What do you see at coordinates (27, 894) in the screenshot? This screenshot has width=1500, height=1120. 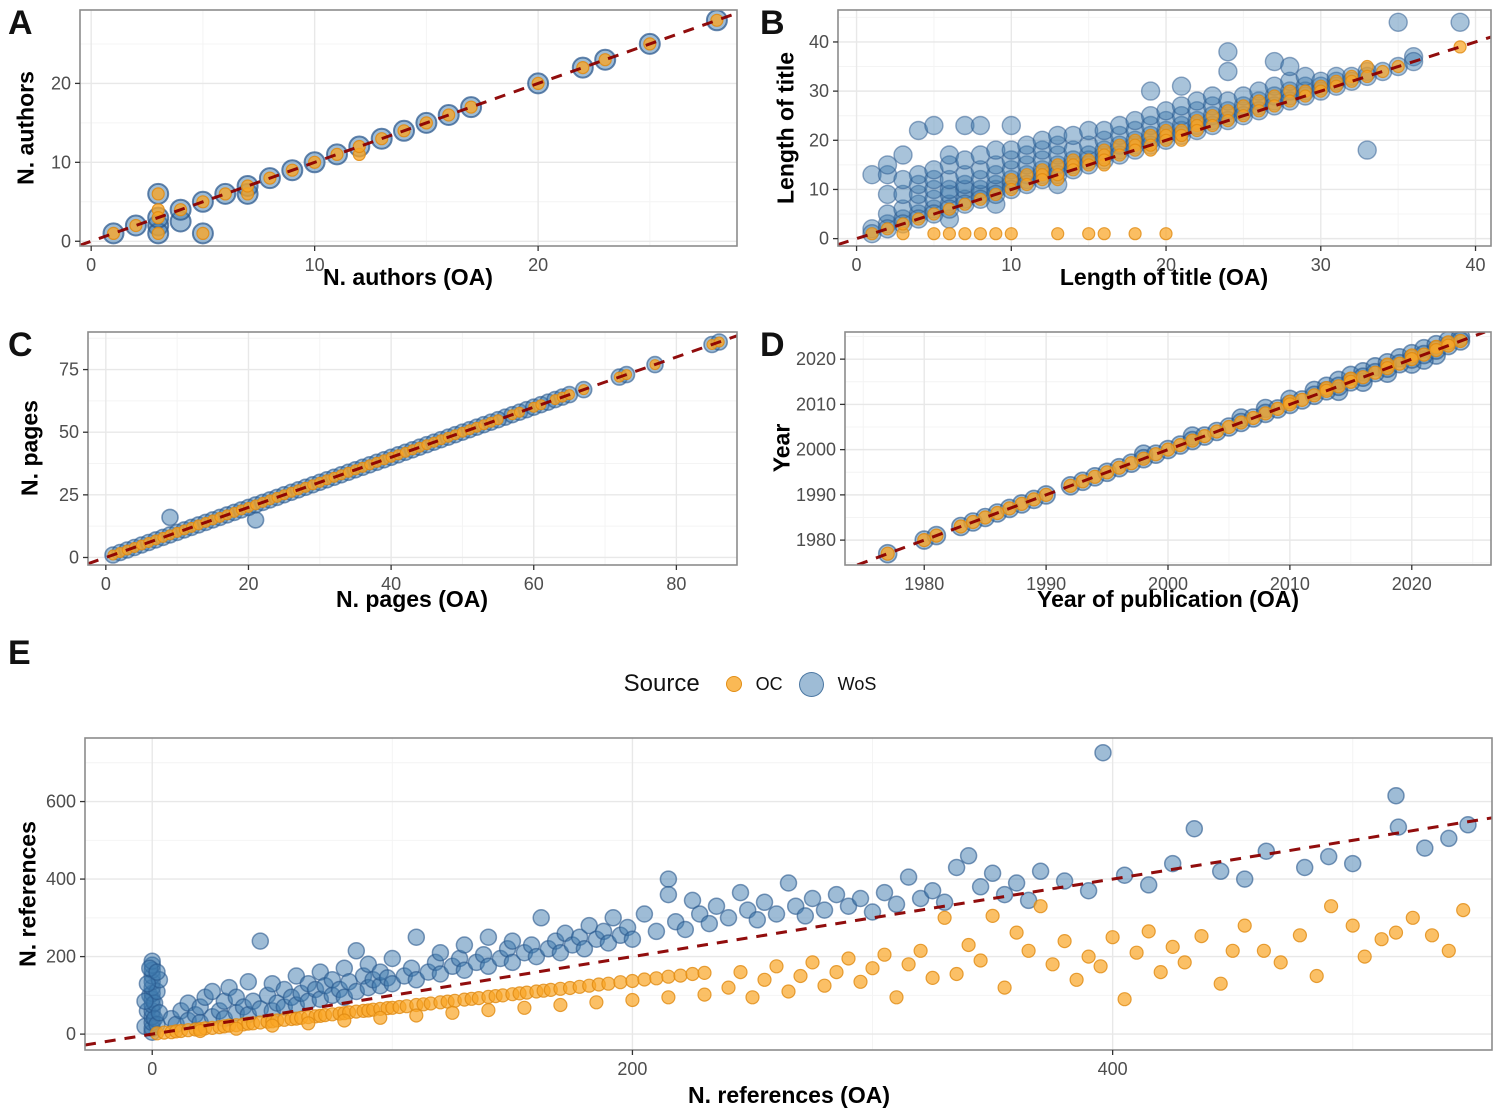 I see `panel-e-y-axis-title: N. references` at bounding box center [27, 894].